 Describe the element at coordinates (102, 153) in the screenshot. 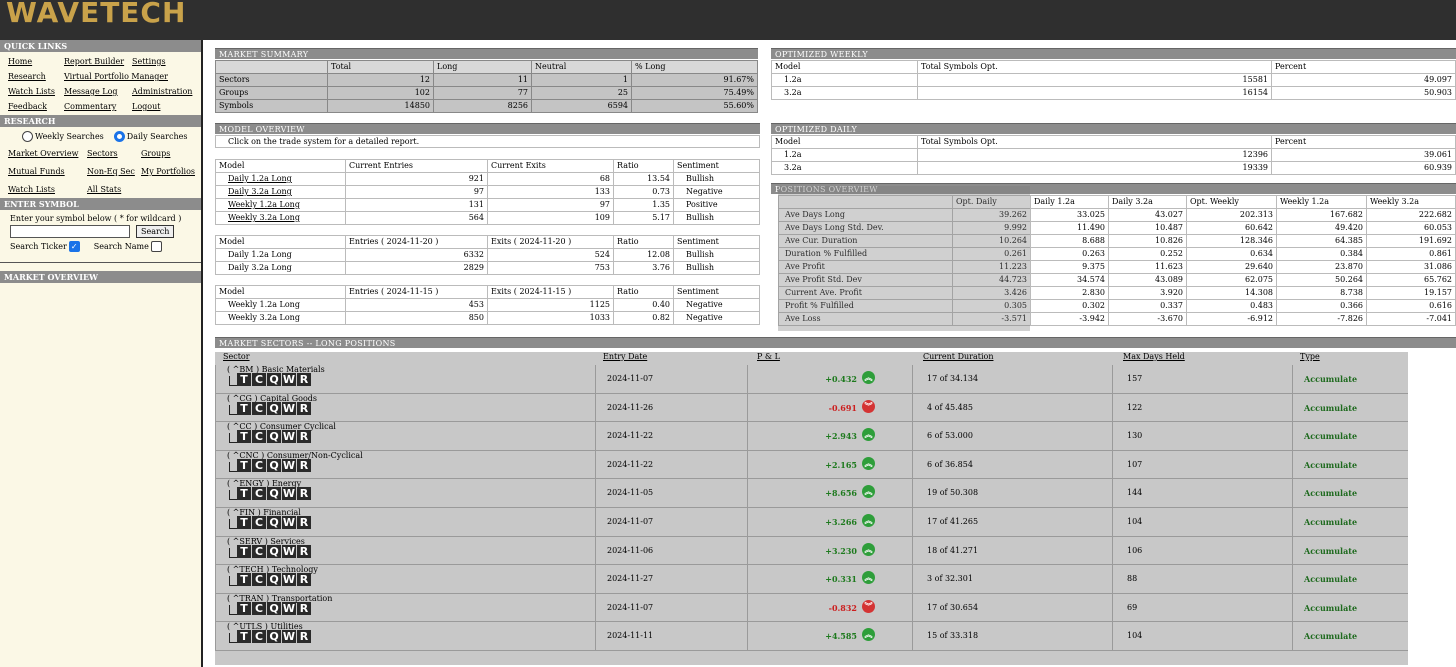

I see `link-sectors: Sectors` at that location.